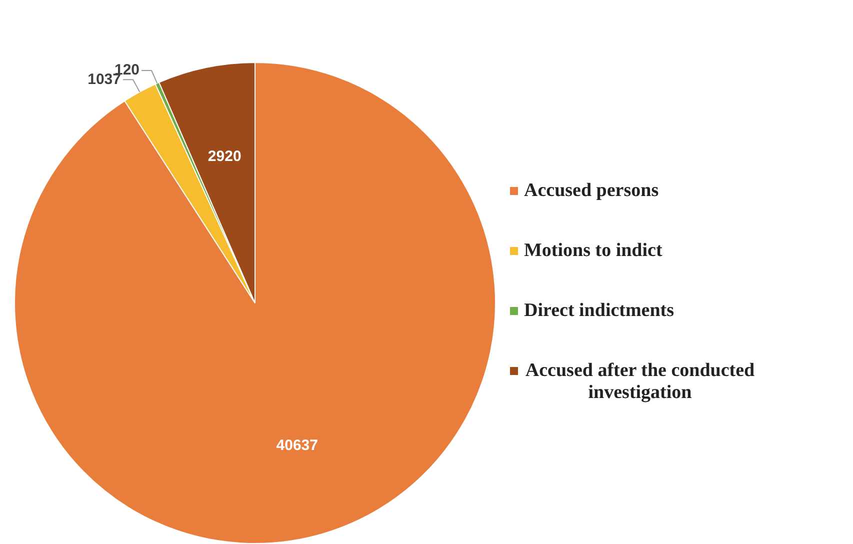 Image resolution: width=853 pixels, height=544 pixels. I want to click on legend-label: Accused after the conducted investigation, so click(640, 382).